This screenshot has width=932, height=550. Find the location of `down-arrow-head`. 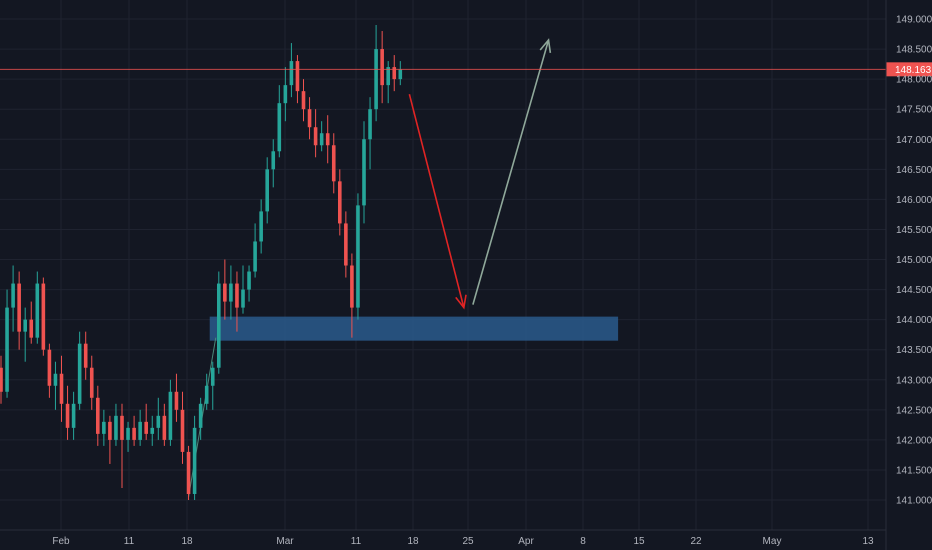

down-arrow-head is located at coordinates (461, 302).